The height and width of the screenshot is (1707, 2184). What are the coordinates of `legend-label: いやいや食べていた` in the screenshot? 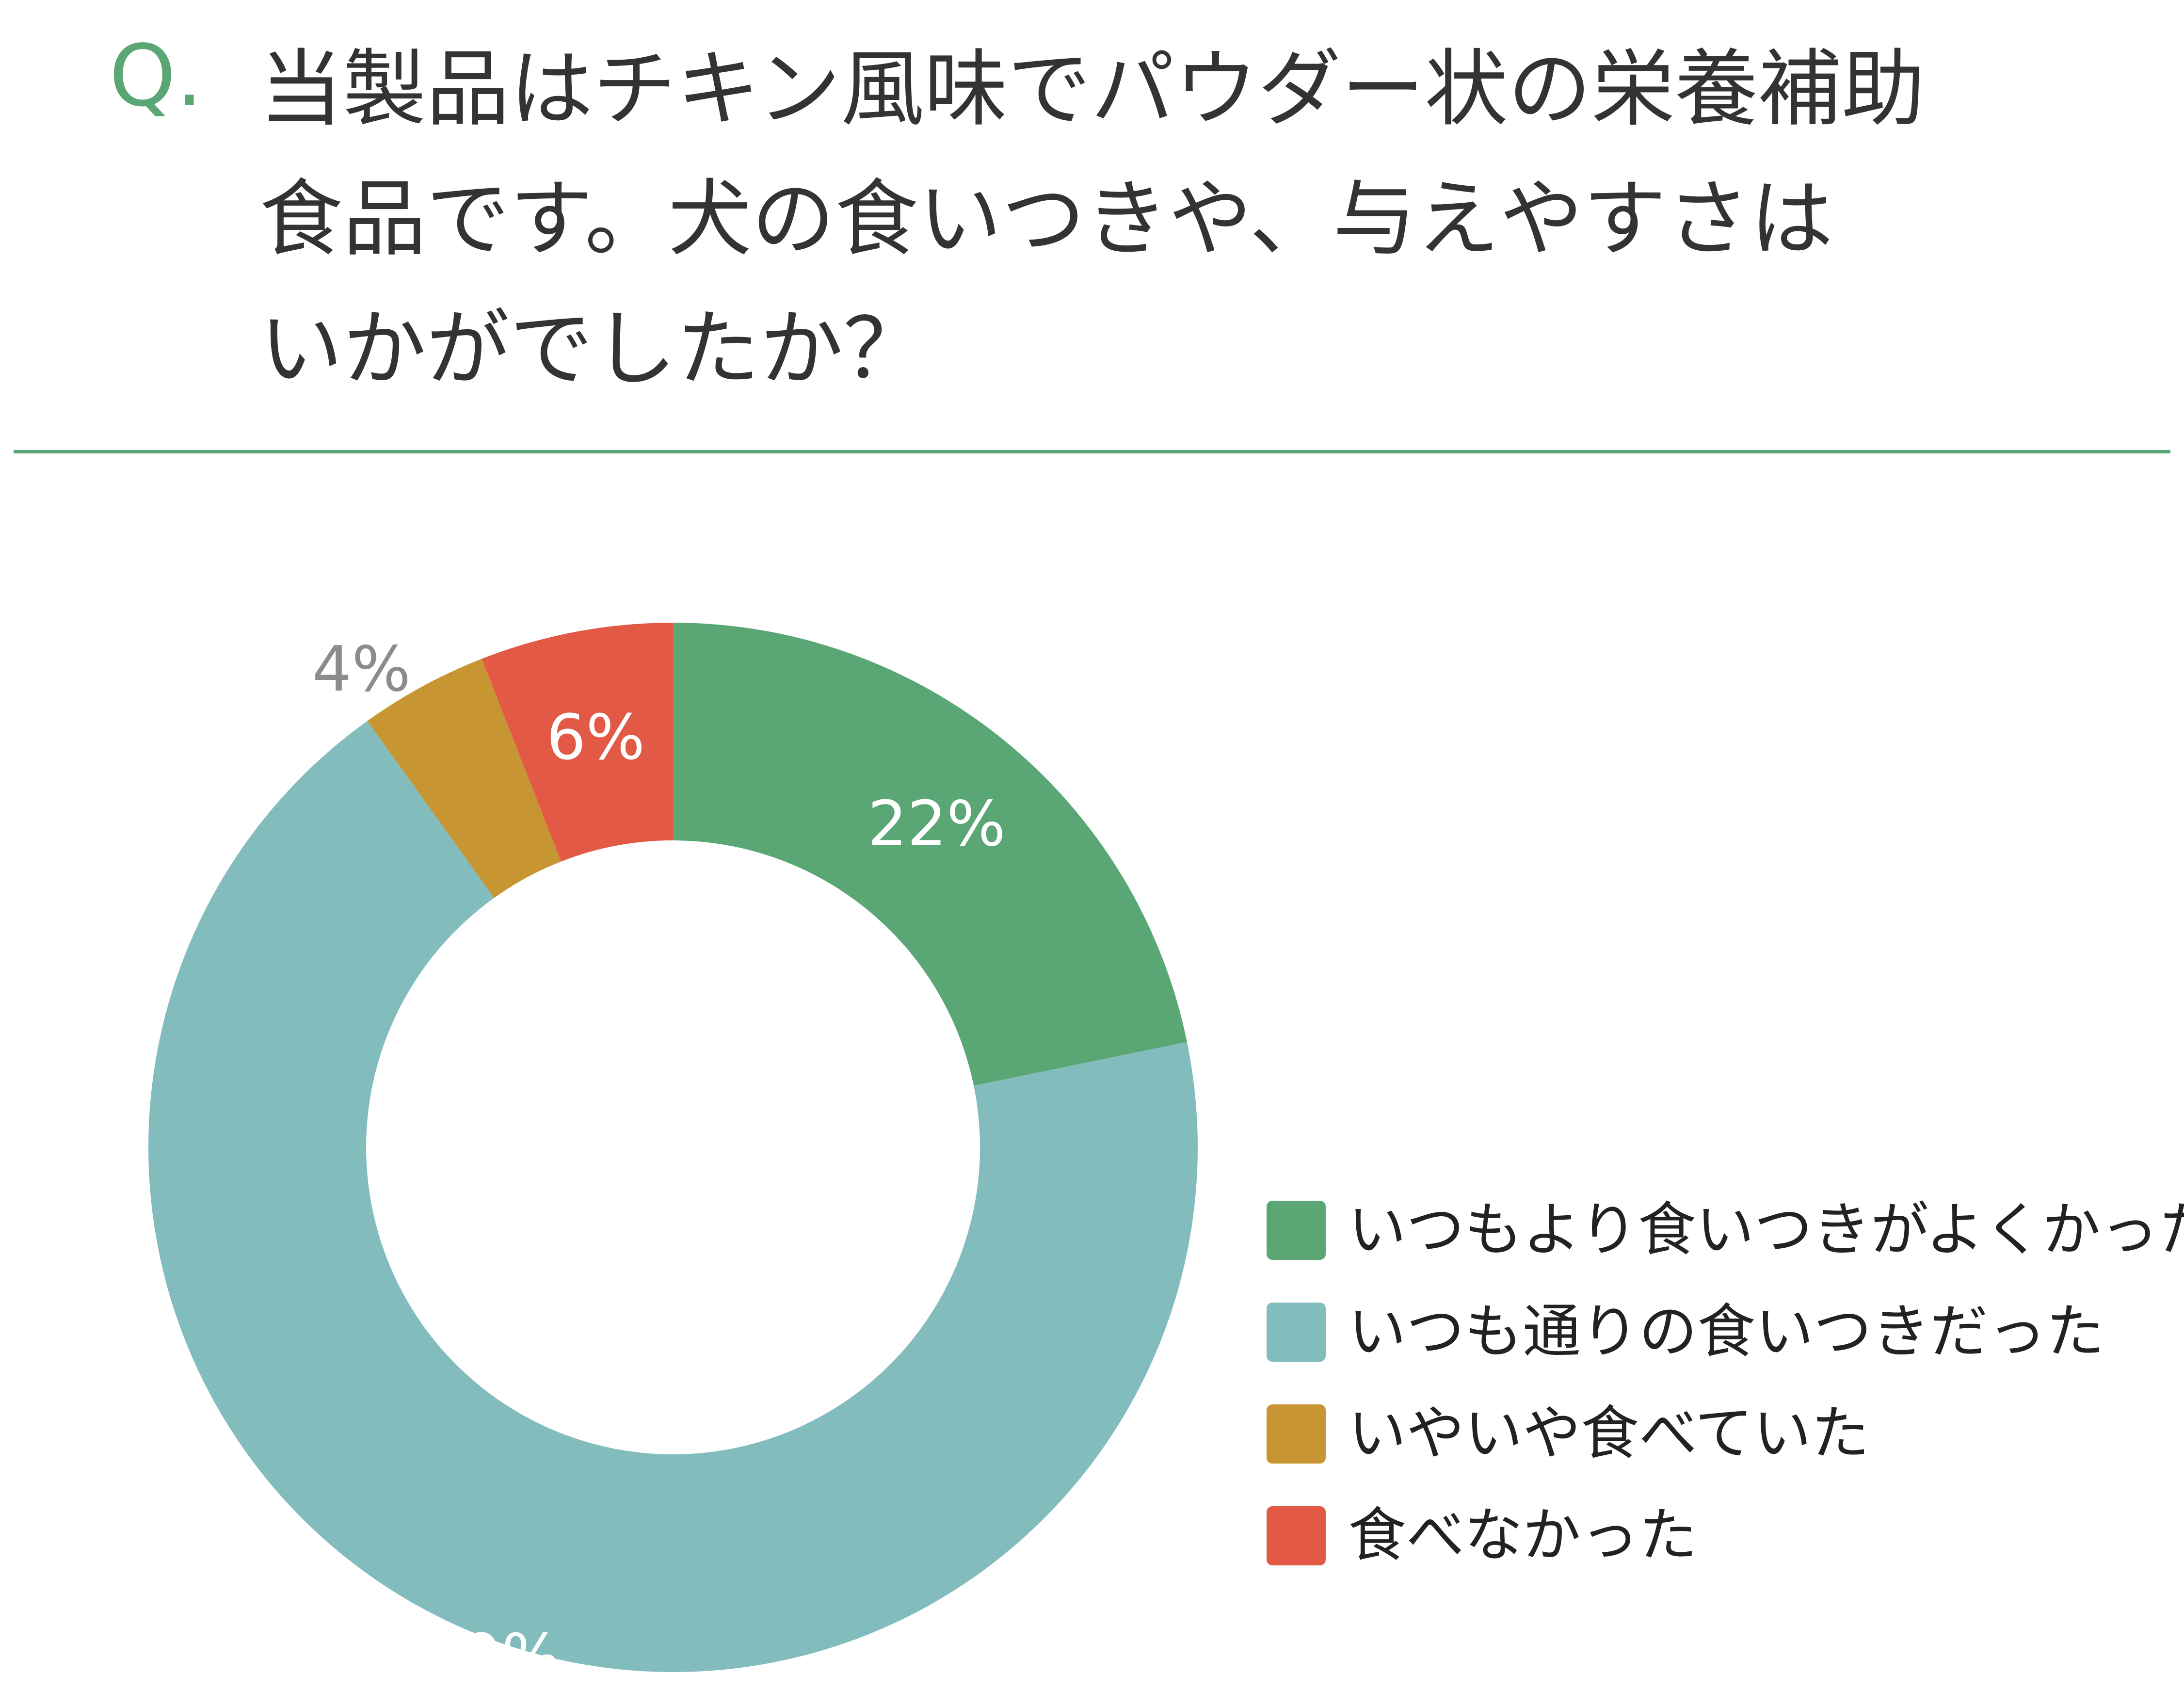 It's located at (1609, 1433).